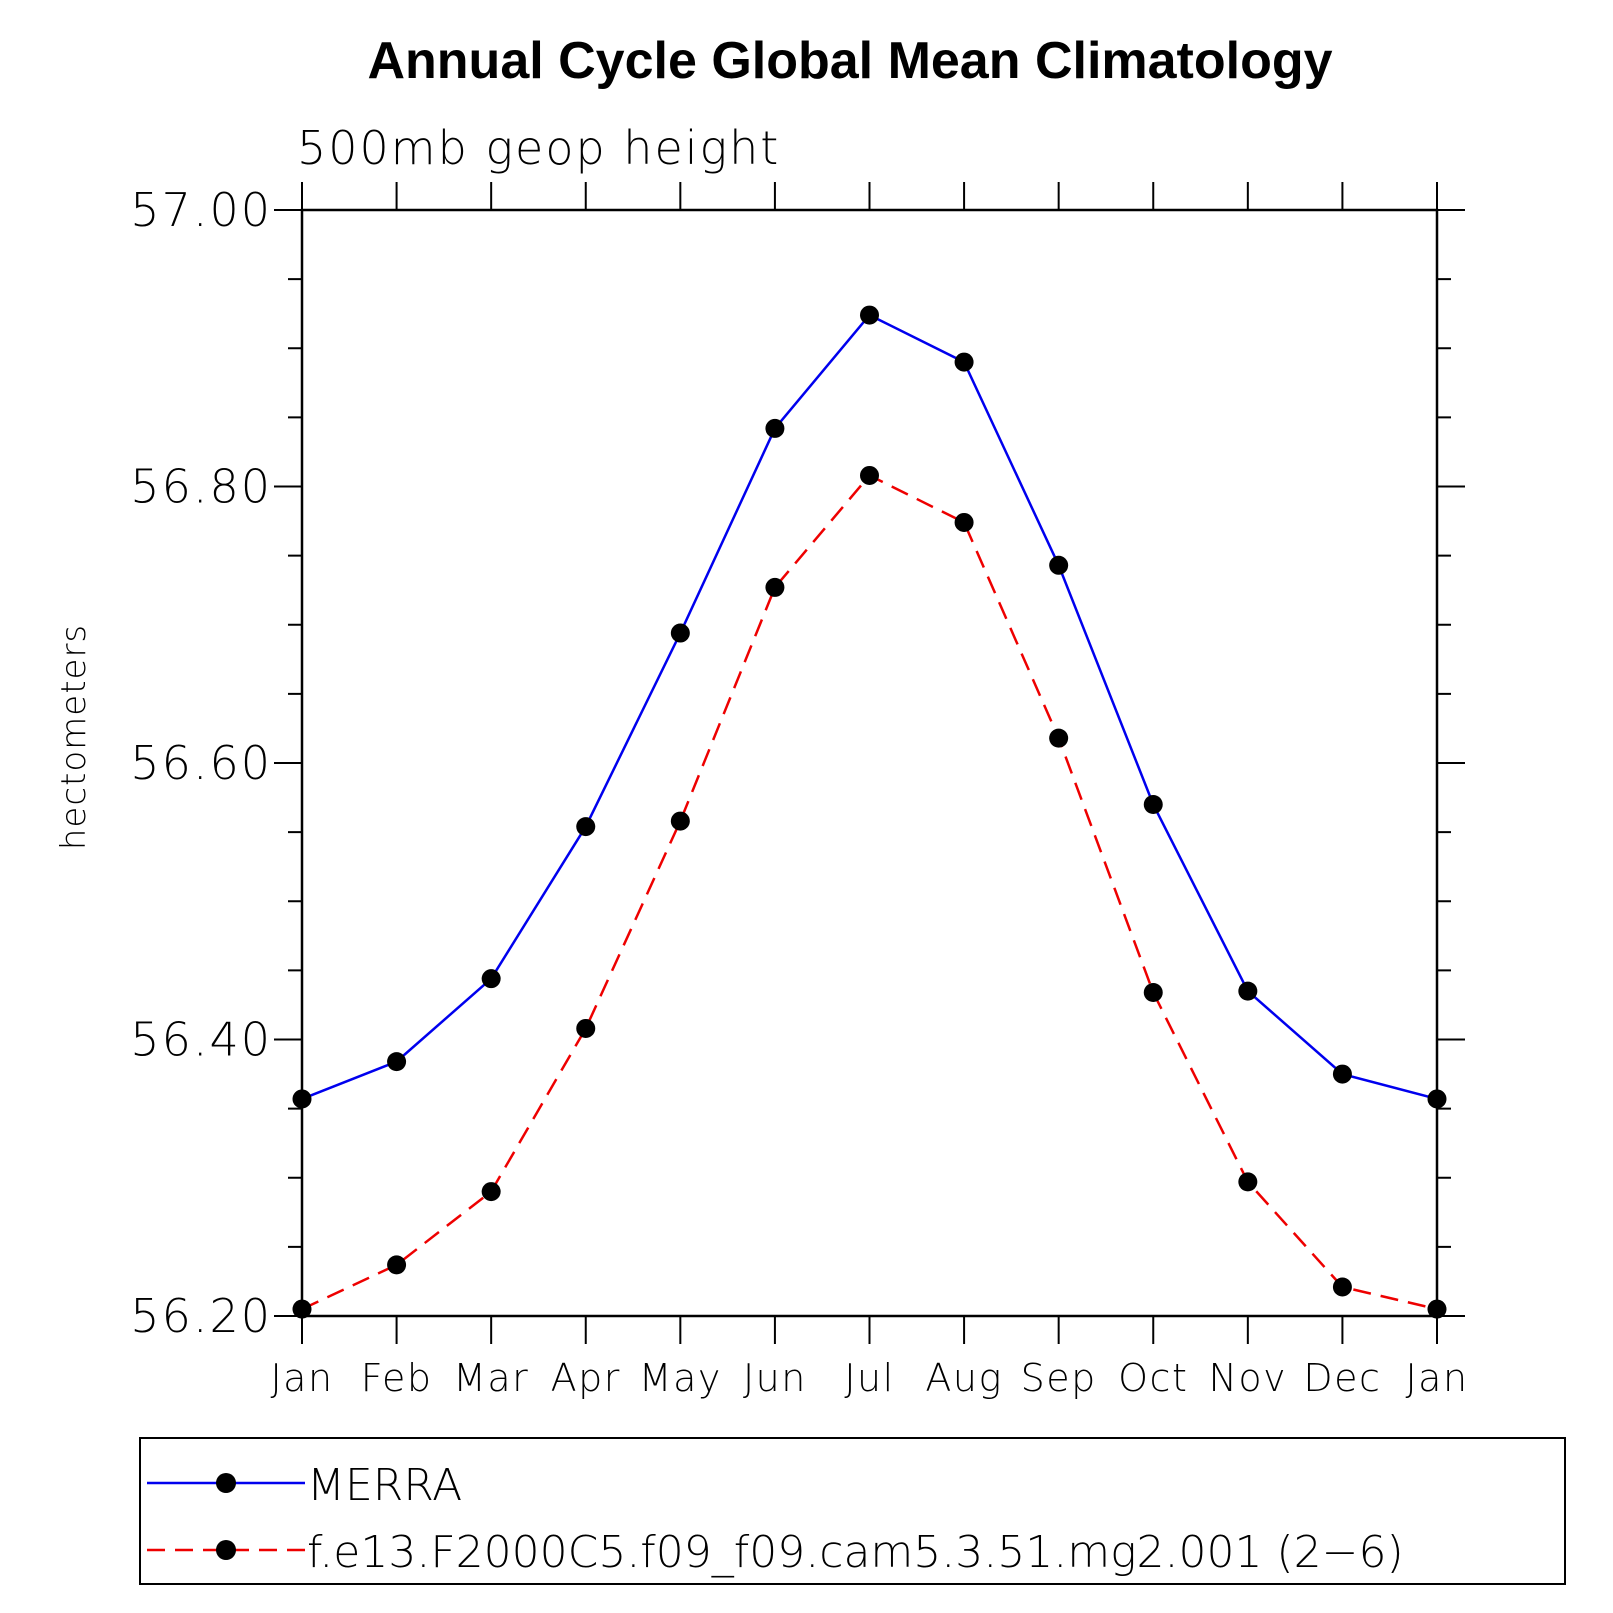 The width and height of the screenshot is (1613, 1613). I want to click on x-tick-label: Apr, so click(586, 1378).